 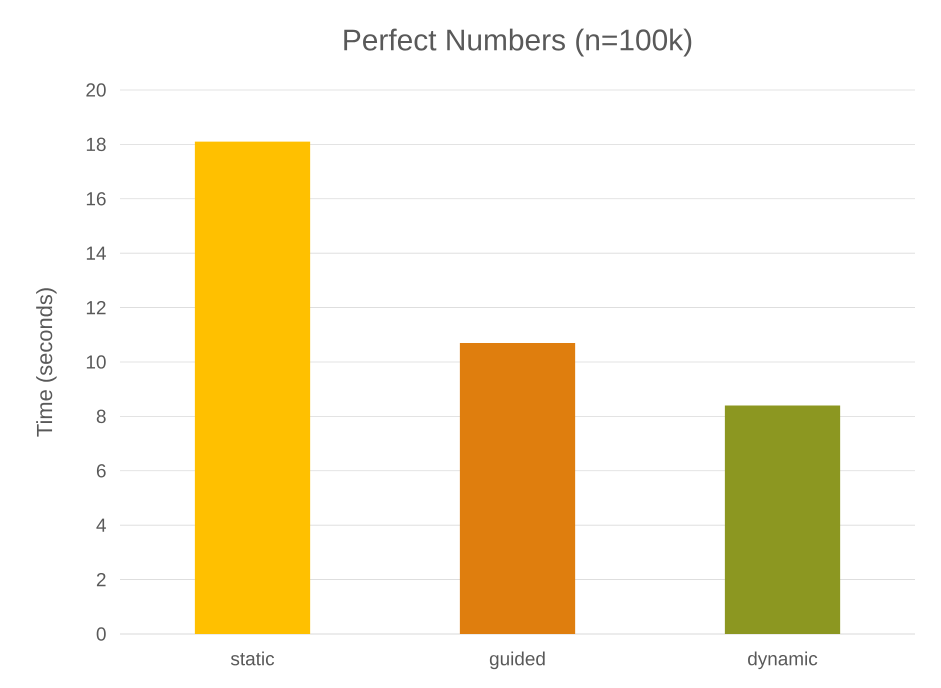 What do you see at coordinates (101, 634) in the screenshot?
I see `y-tick-label: 0` at bounding box center [101, 634].